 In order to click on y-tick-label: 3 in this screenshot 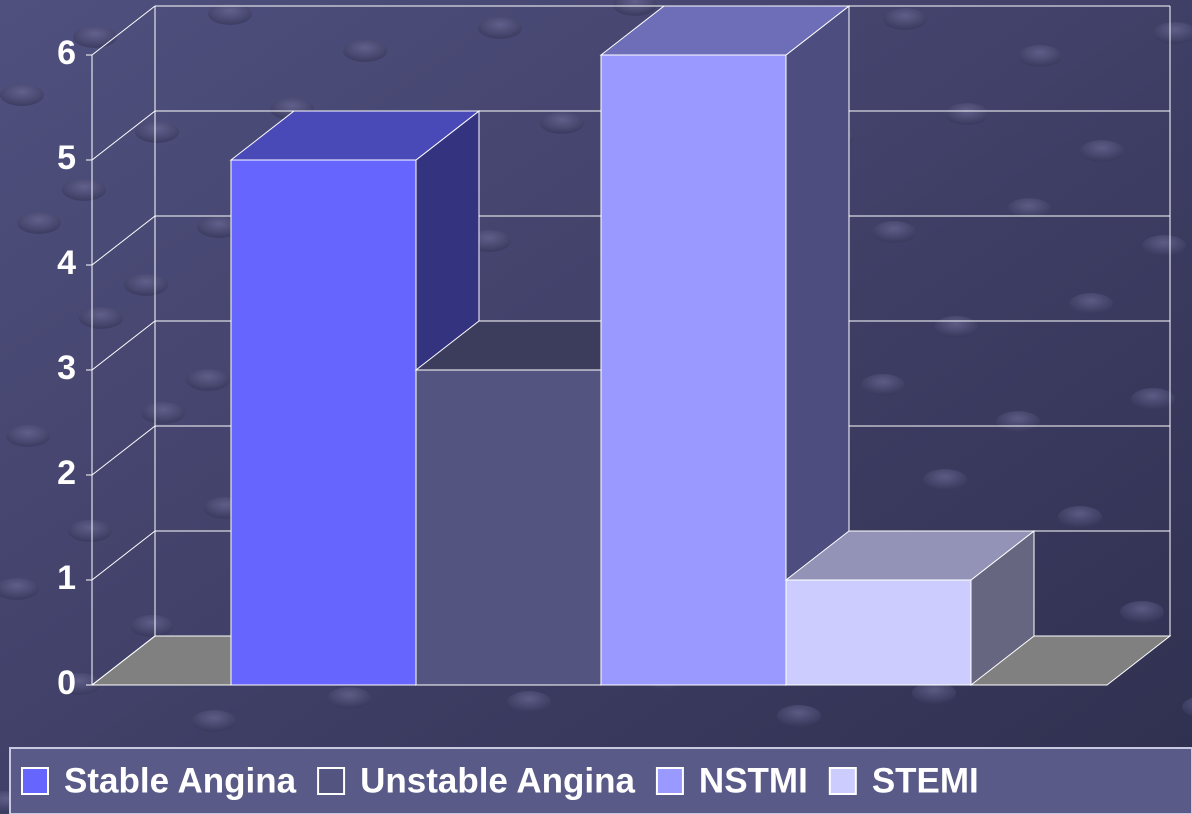, I will do `click(66, 368)`.